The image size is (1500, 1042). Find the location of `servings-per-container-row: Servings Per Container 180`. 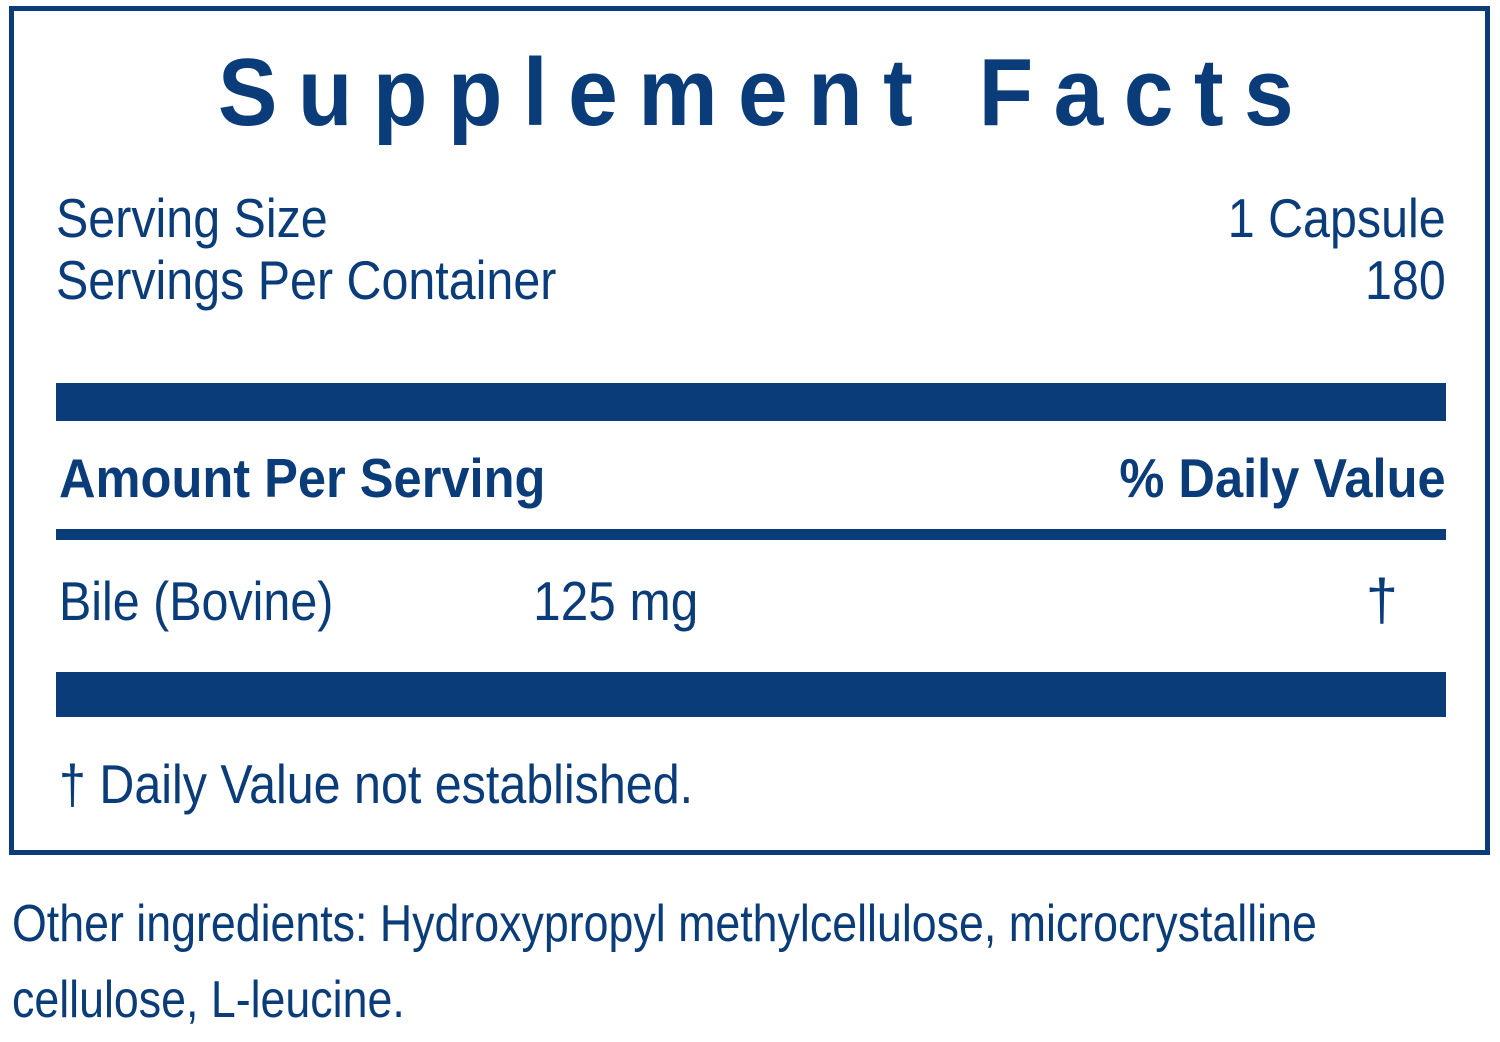

servings-per-container-row: Servings Per Container 180 is located at coordinates (751, 280).